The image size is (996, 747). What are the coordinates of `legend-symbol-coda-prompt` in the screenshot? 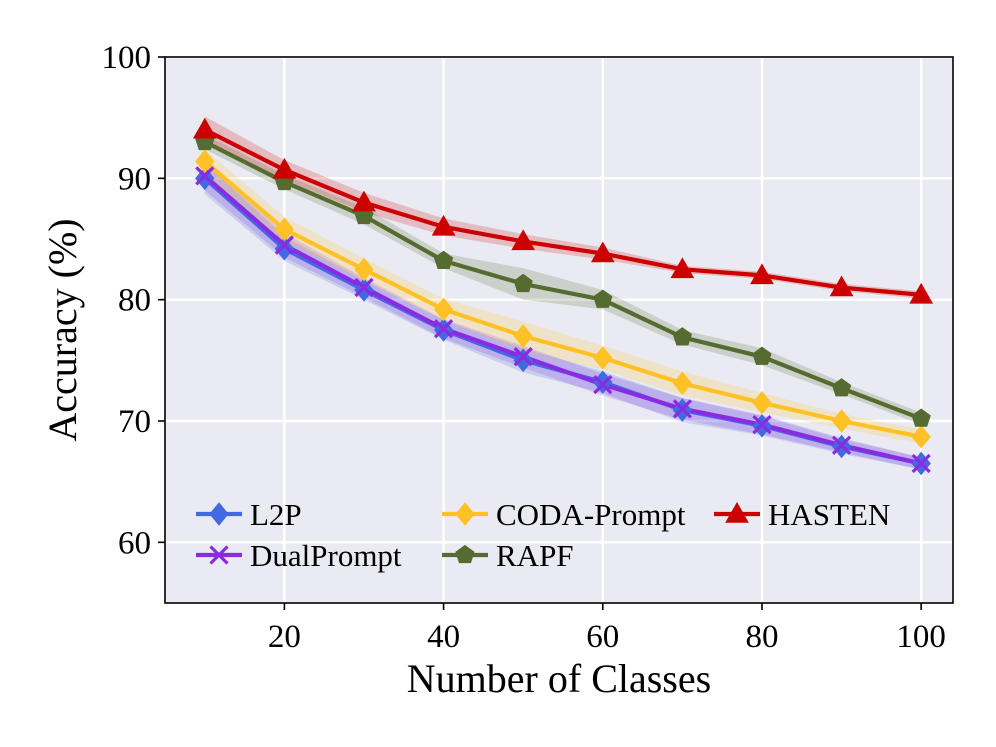 It's located at (465, 514).